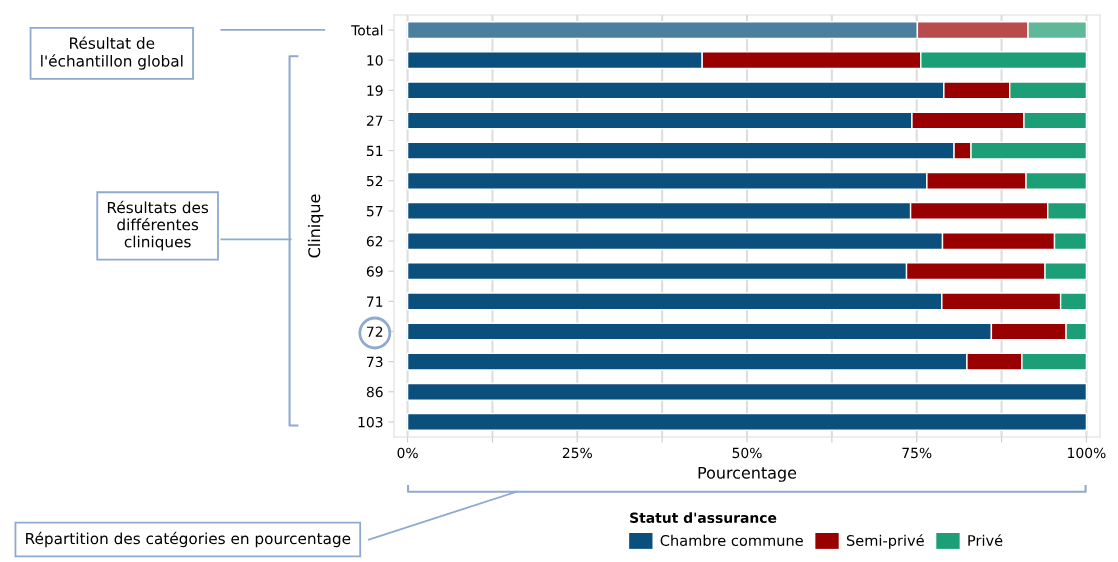  I want to click on y-tick-label: 57, so click(374, 211).